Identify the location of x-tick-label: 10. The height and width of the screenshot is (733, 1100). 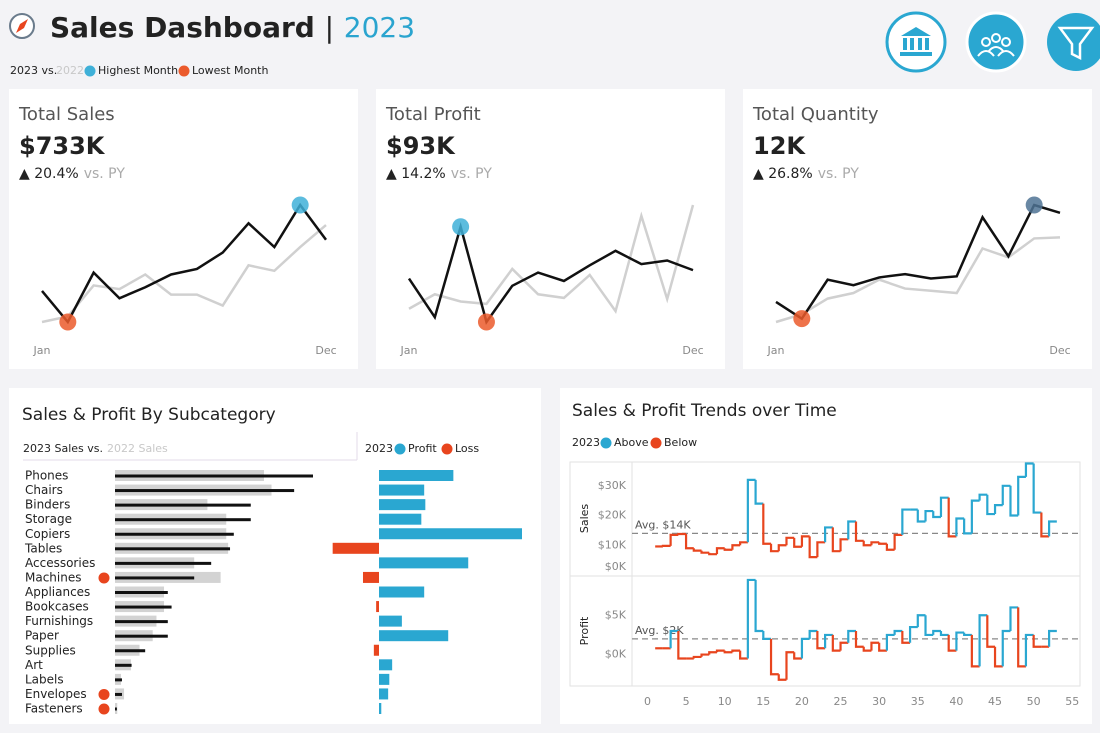
(725, 701).